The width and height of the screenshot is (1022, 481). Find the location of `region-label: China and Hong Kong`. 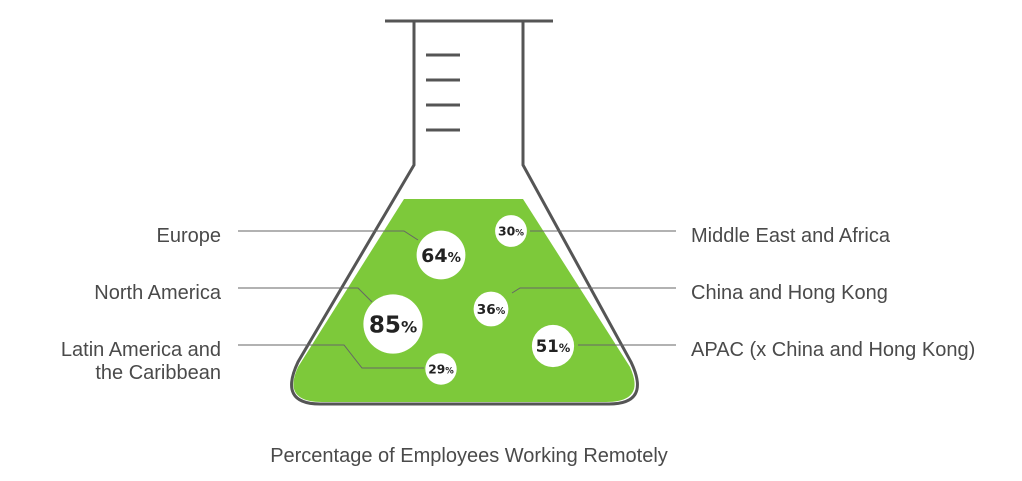

region-label: China and Hong Kong is located at coordinates (789, 293).